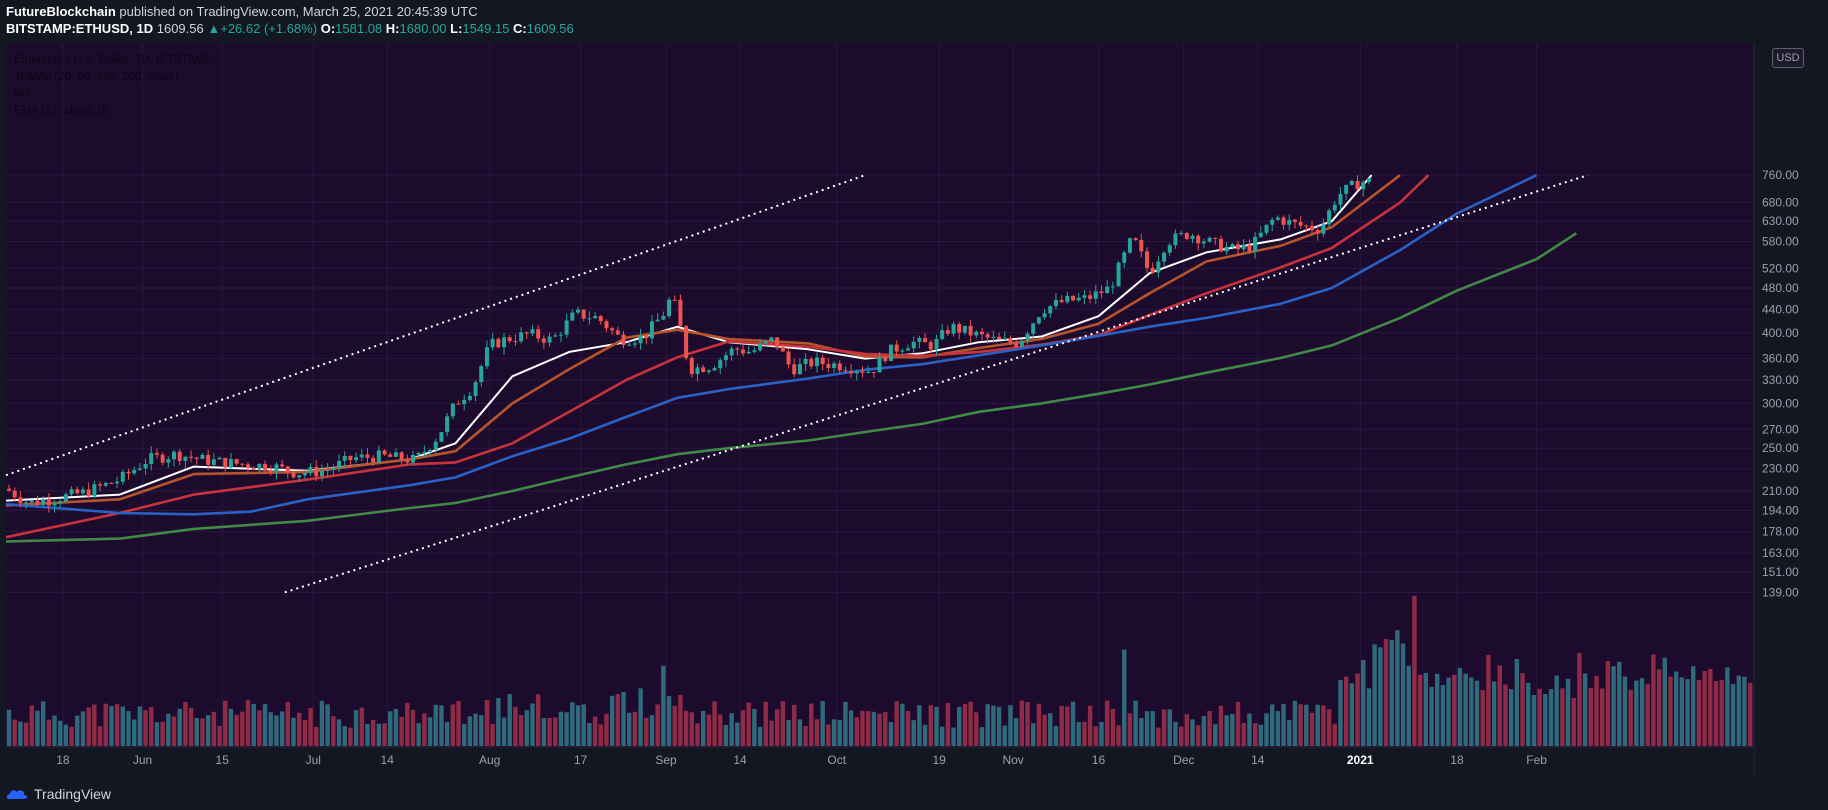 The image size is (1828, 810). I want to click on last-price: 1609.56, so click(180, 28).